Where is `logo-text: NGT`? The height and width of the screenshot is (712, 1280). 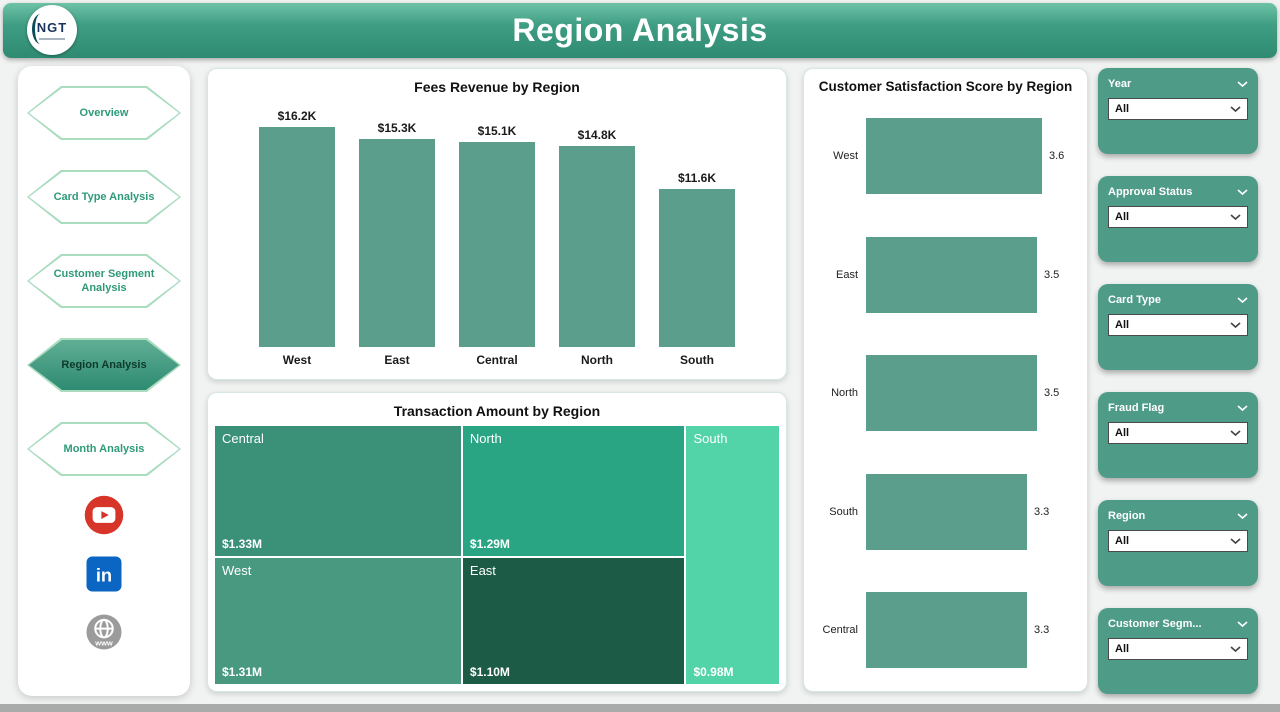
logo-text: NGT is located at coordinates (52, 27).